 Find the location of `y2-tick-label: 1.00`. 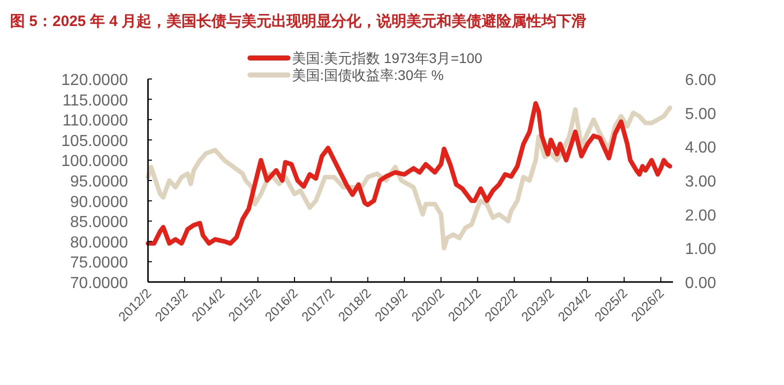

y2-tick-label: 1.00 is located at coordinates (700, 249).